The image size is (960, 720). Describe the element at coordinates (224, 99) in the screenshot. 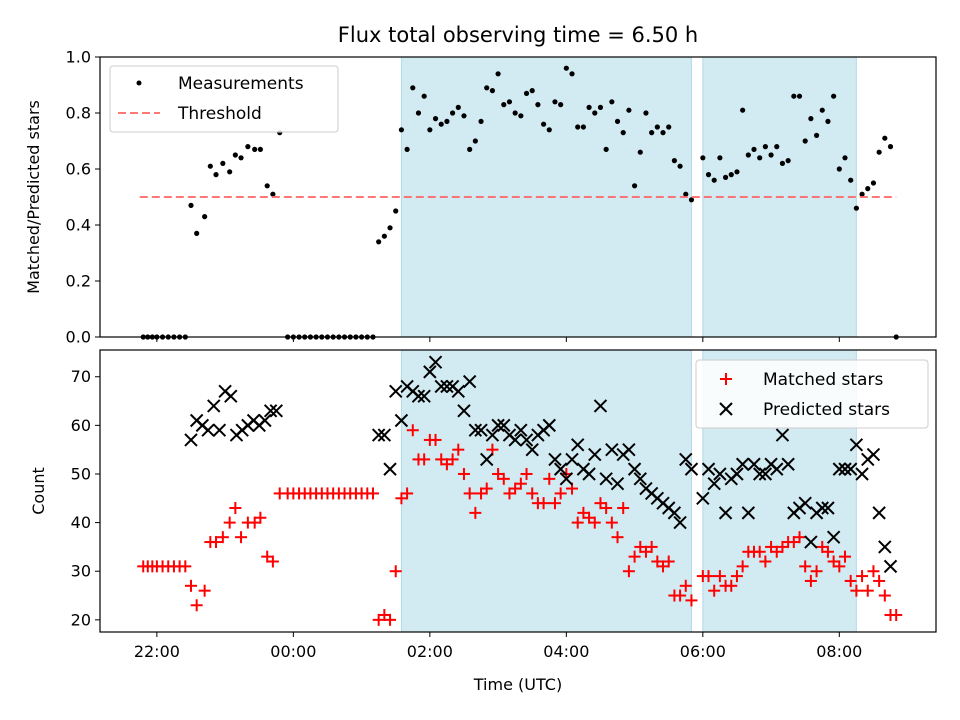

I see `top-legend: Measurements Threshold` at that location.